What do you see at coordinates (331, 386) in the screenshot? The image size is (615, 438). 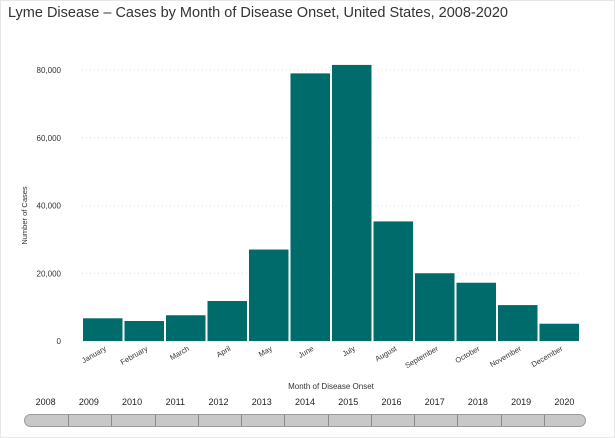 I see `x-axis-label: Month of Disease Onset` at bounding box center [331, 386].